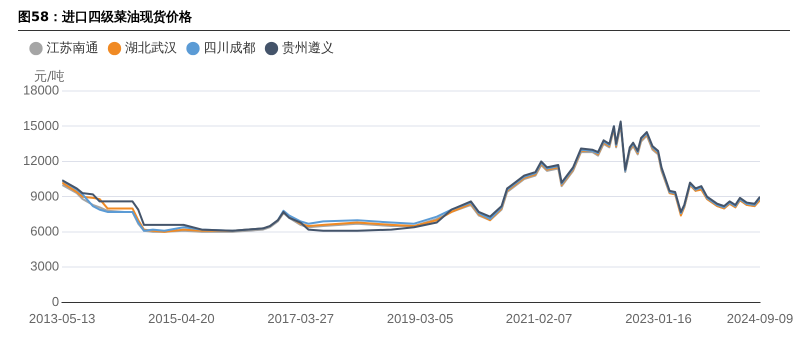 This screenshot has height=345, width=810. Describe the element at coordinates (41, 160) in the screenshot. I see `y-tick-label: 12000` at that location.